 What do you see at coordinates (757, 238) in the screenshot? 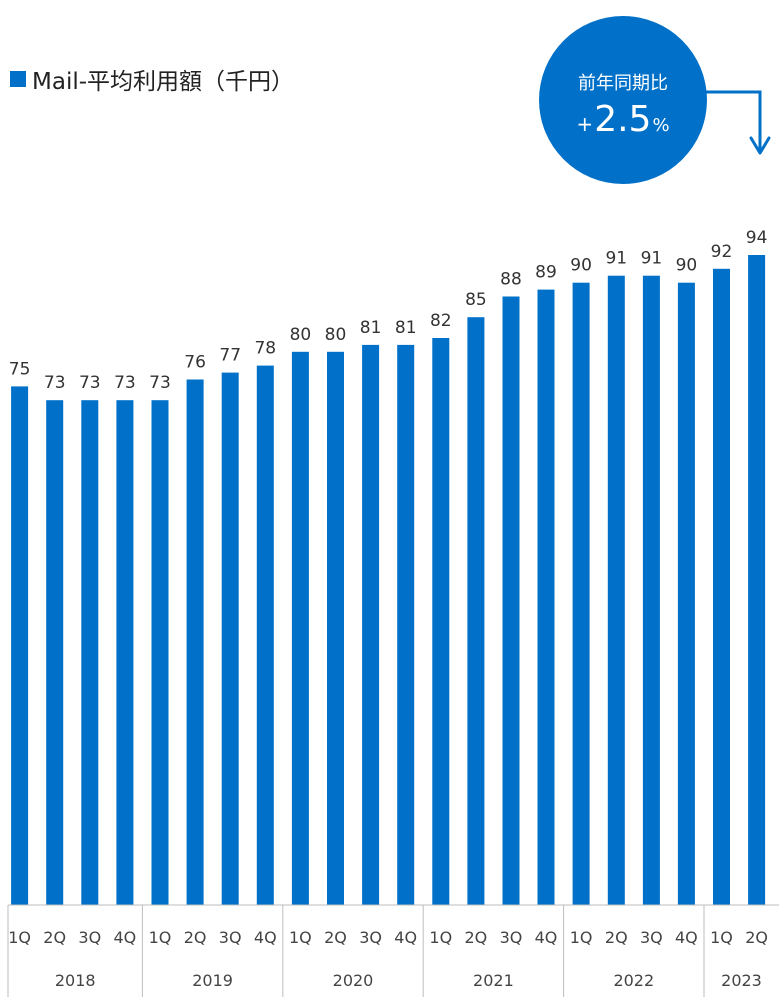
I see `bar-value-label: 94` at bounding box center [757, 238].